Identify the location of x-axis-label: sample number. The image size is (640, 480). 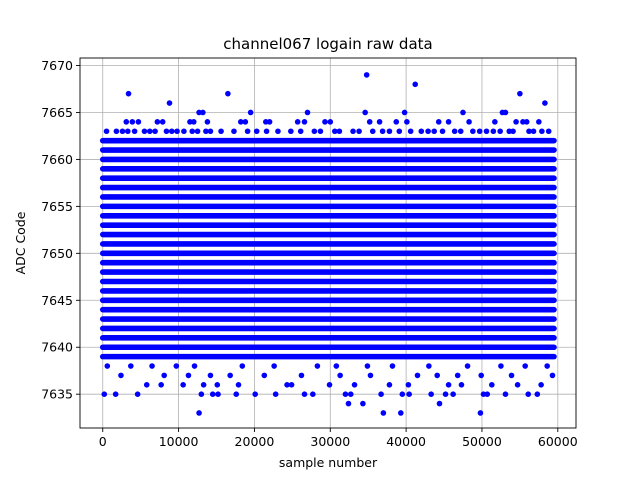
(328, 462).